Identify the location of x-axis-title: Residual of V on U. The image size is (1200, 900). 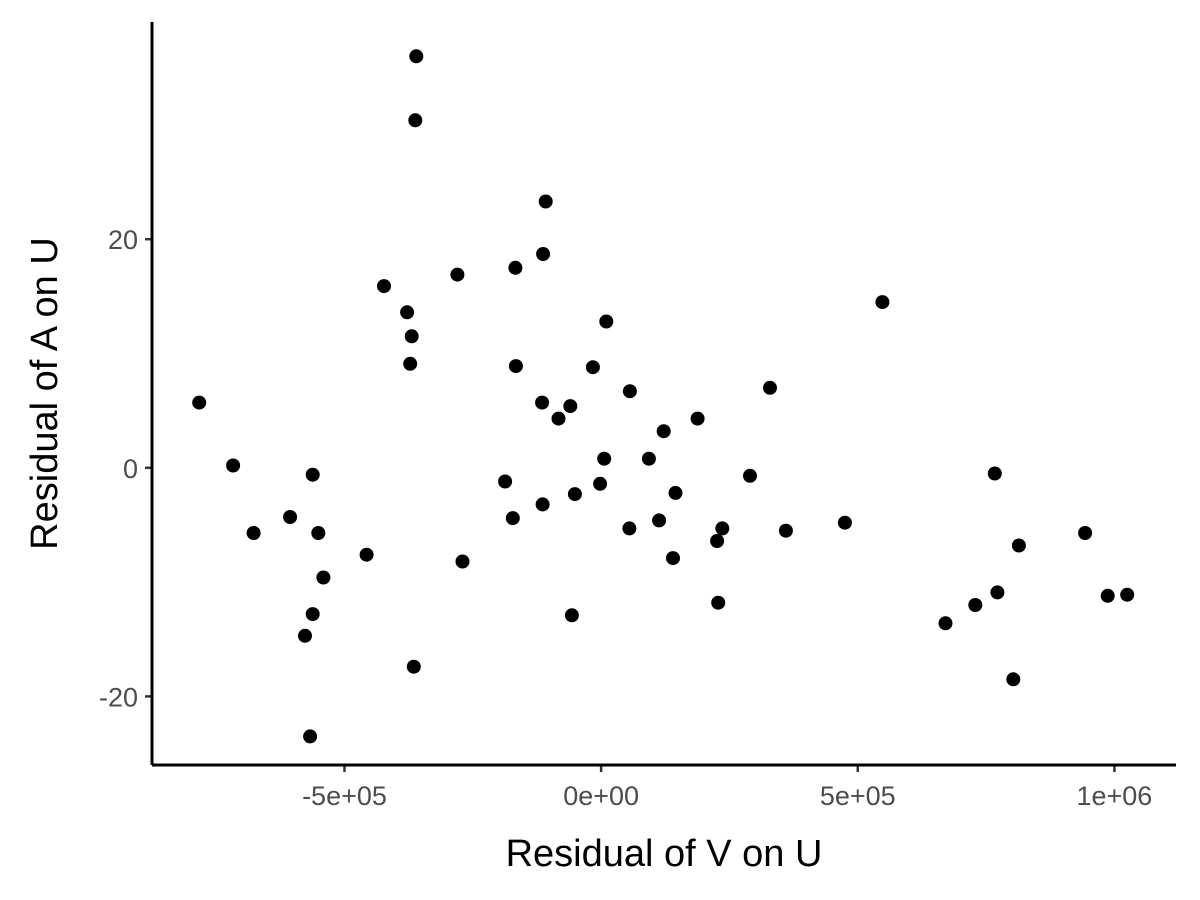
(664, 854).